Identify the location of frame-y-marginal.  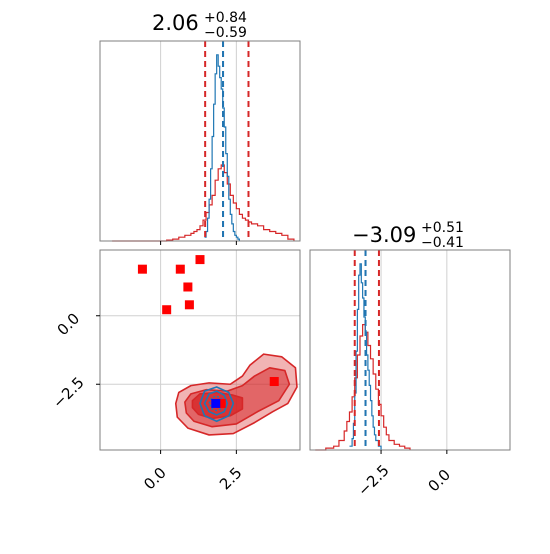
(410, 350).